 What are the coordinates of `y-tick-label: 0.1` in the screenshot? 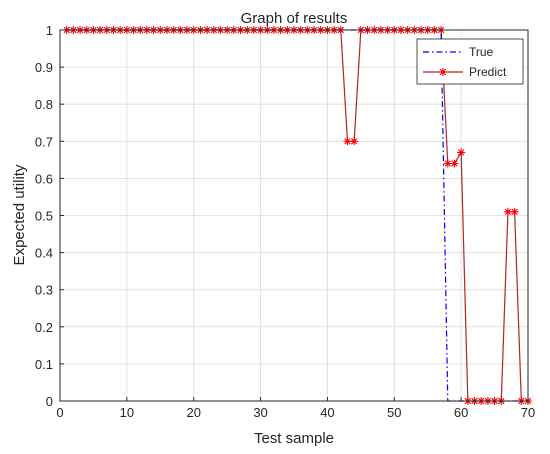 It's located at (44, 364).